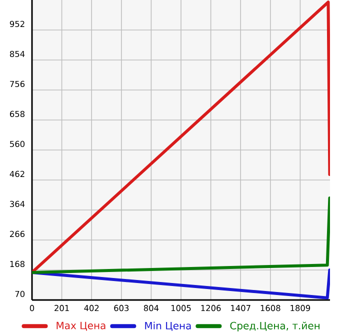  I want to click on y-tick-label: 854, so click(17, 54).